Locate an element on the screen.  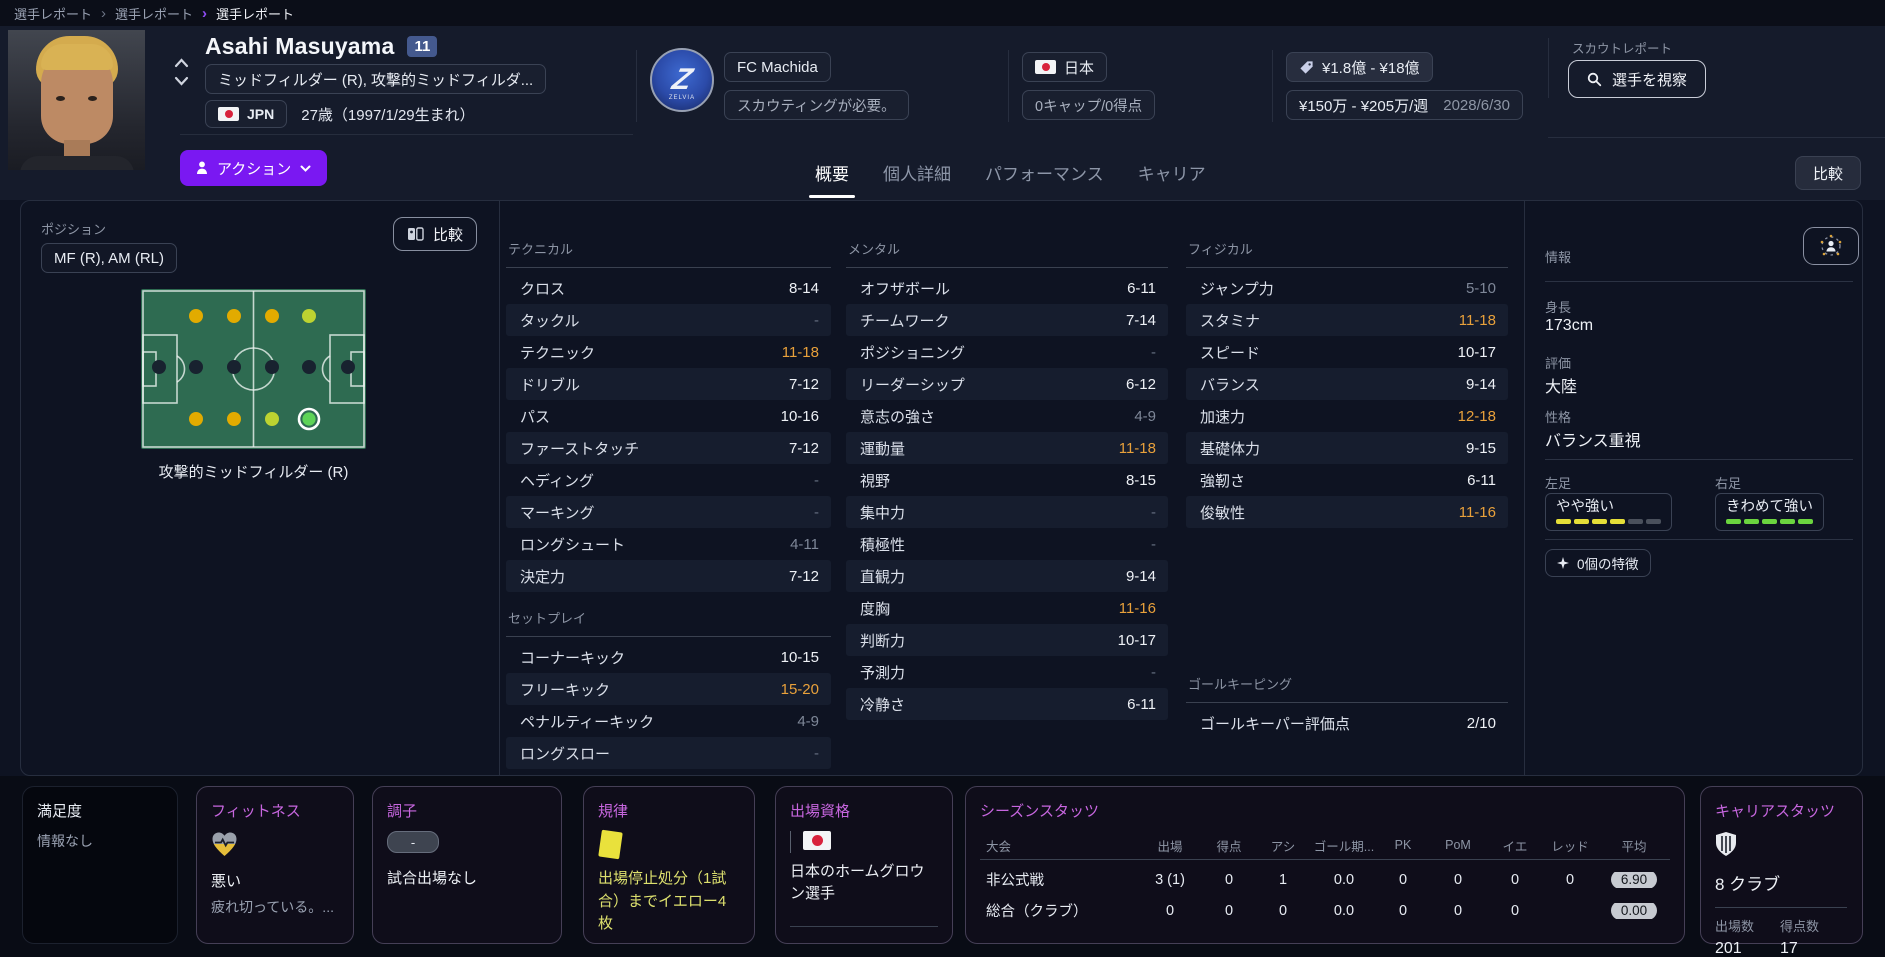
season-stats-col-header: 大会 is located at coordinates (999, 846).